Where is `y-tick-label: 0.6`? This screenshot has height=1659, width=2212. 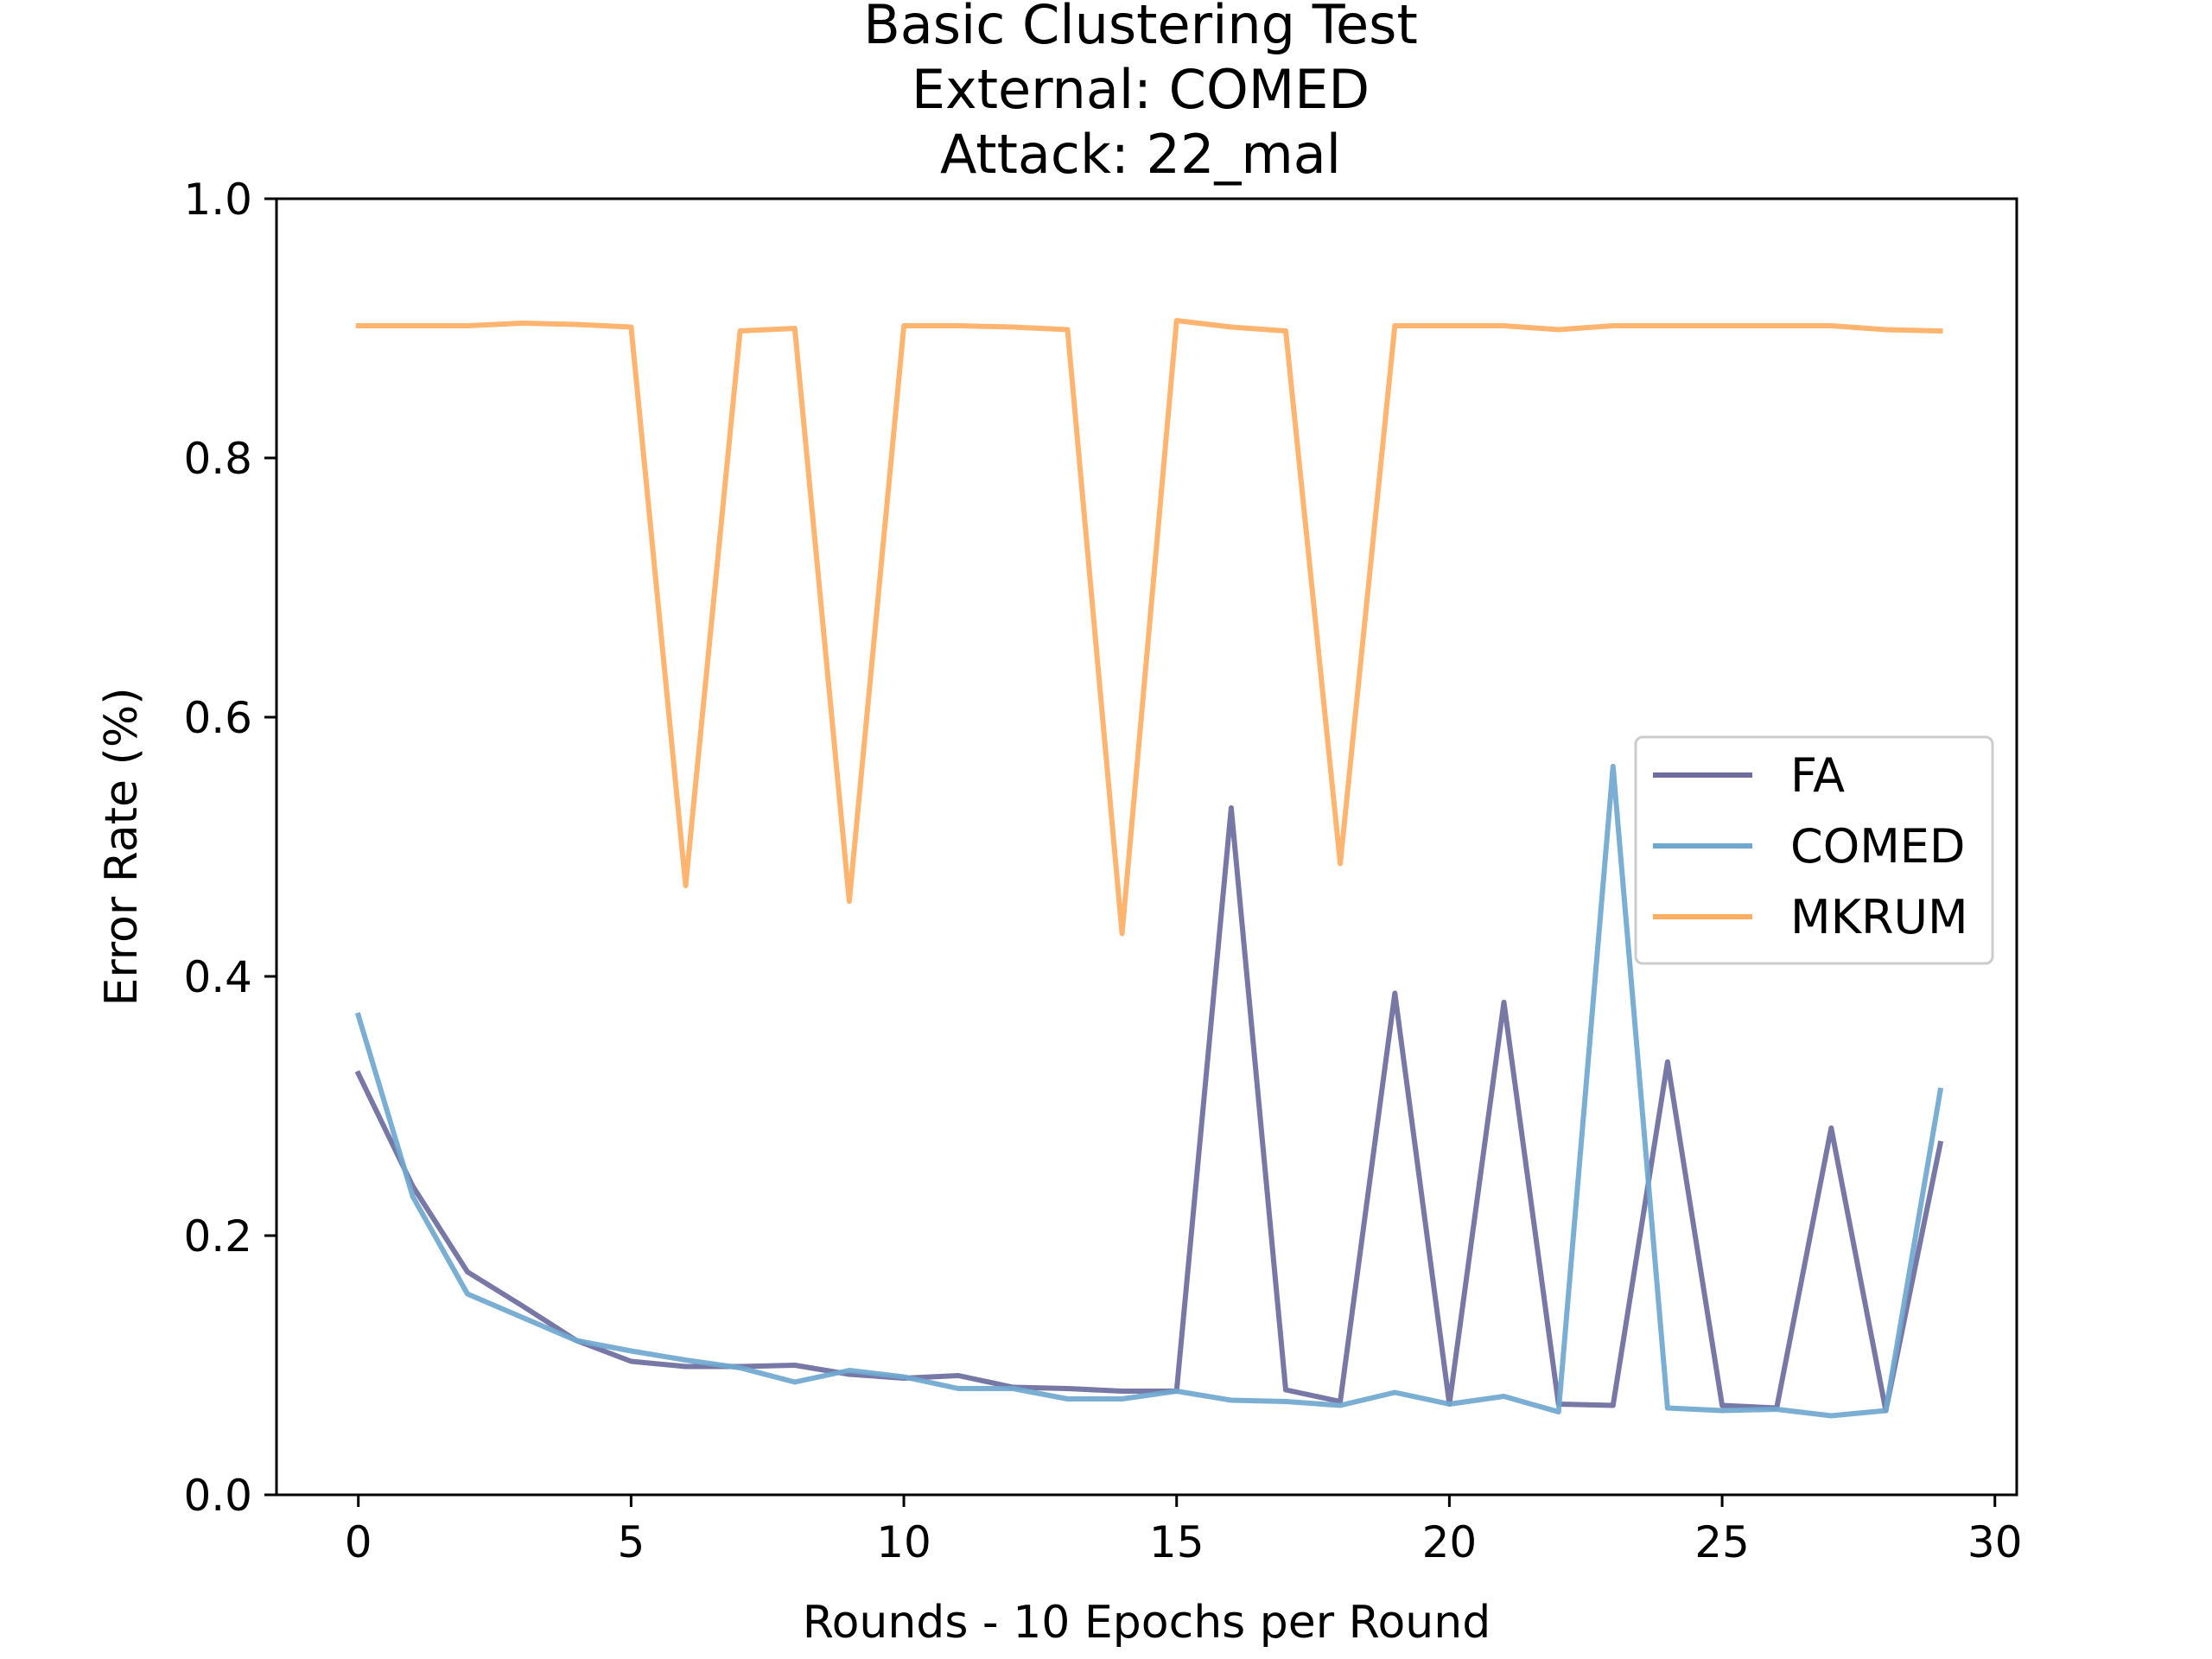 y-tick-label: 0.6 is located at coordinates (217, 718).